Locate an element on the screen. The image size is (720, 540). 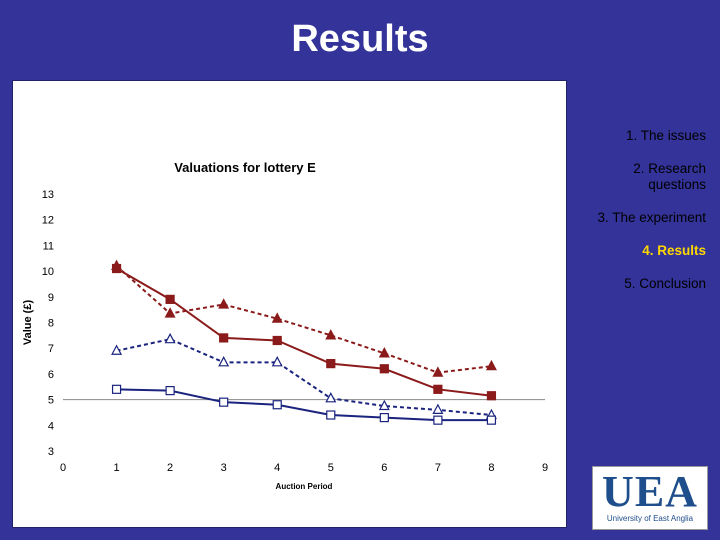
x-axis-label: Auction Period is located at coordinates (304, 486).